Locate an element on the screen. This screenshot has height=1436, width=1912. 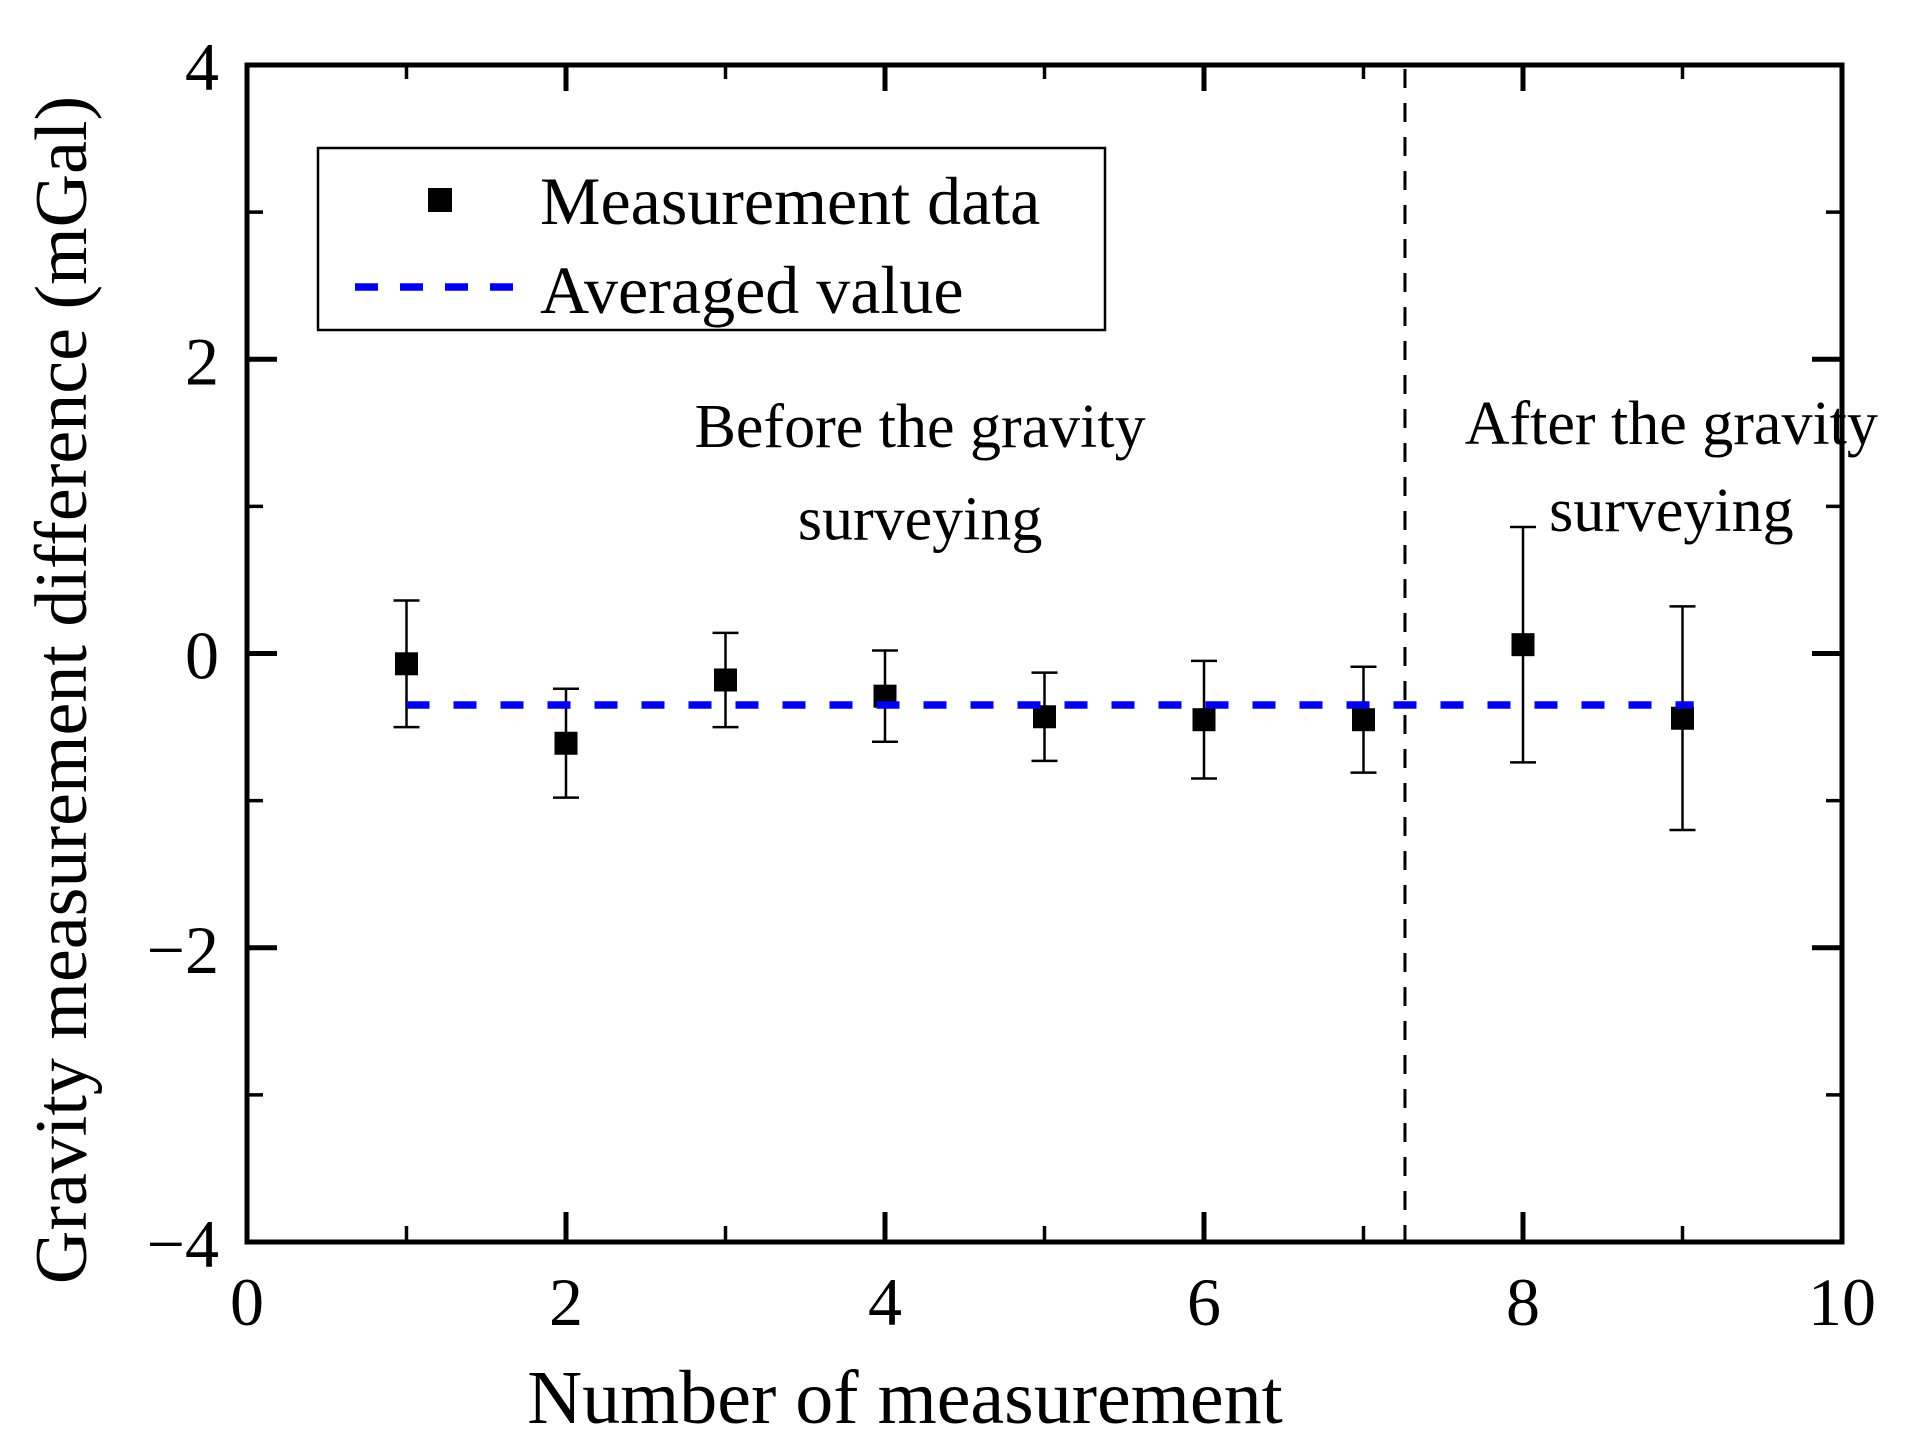
legend-box is located at coordinates (711, 239).